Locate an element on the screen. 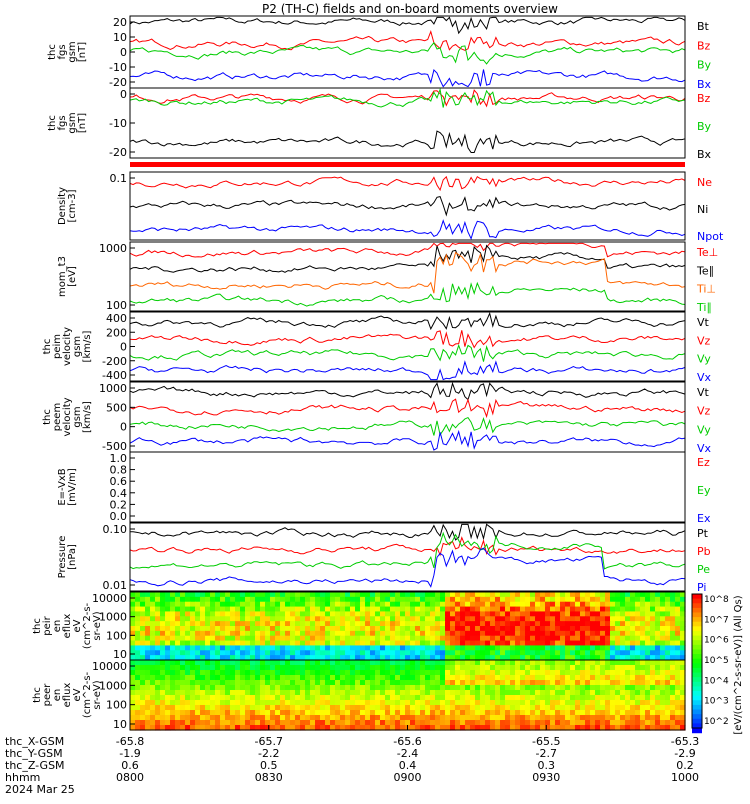  y-tick-label: 20 is located at coordinates (120, 22).